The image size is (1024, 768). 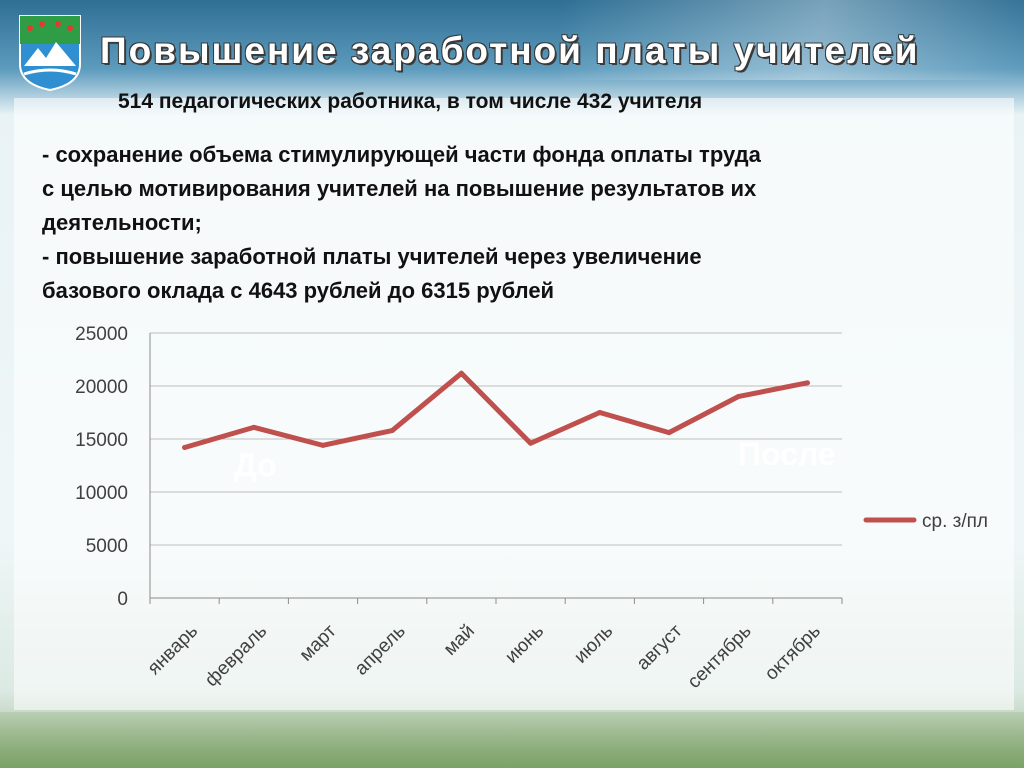 I want to click on x-tick-label: сентябрь, so click(x=720, y=657).